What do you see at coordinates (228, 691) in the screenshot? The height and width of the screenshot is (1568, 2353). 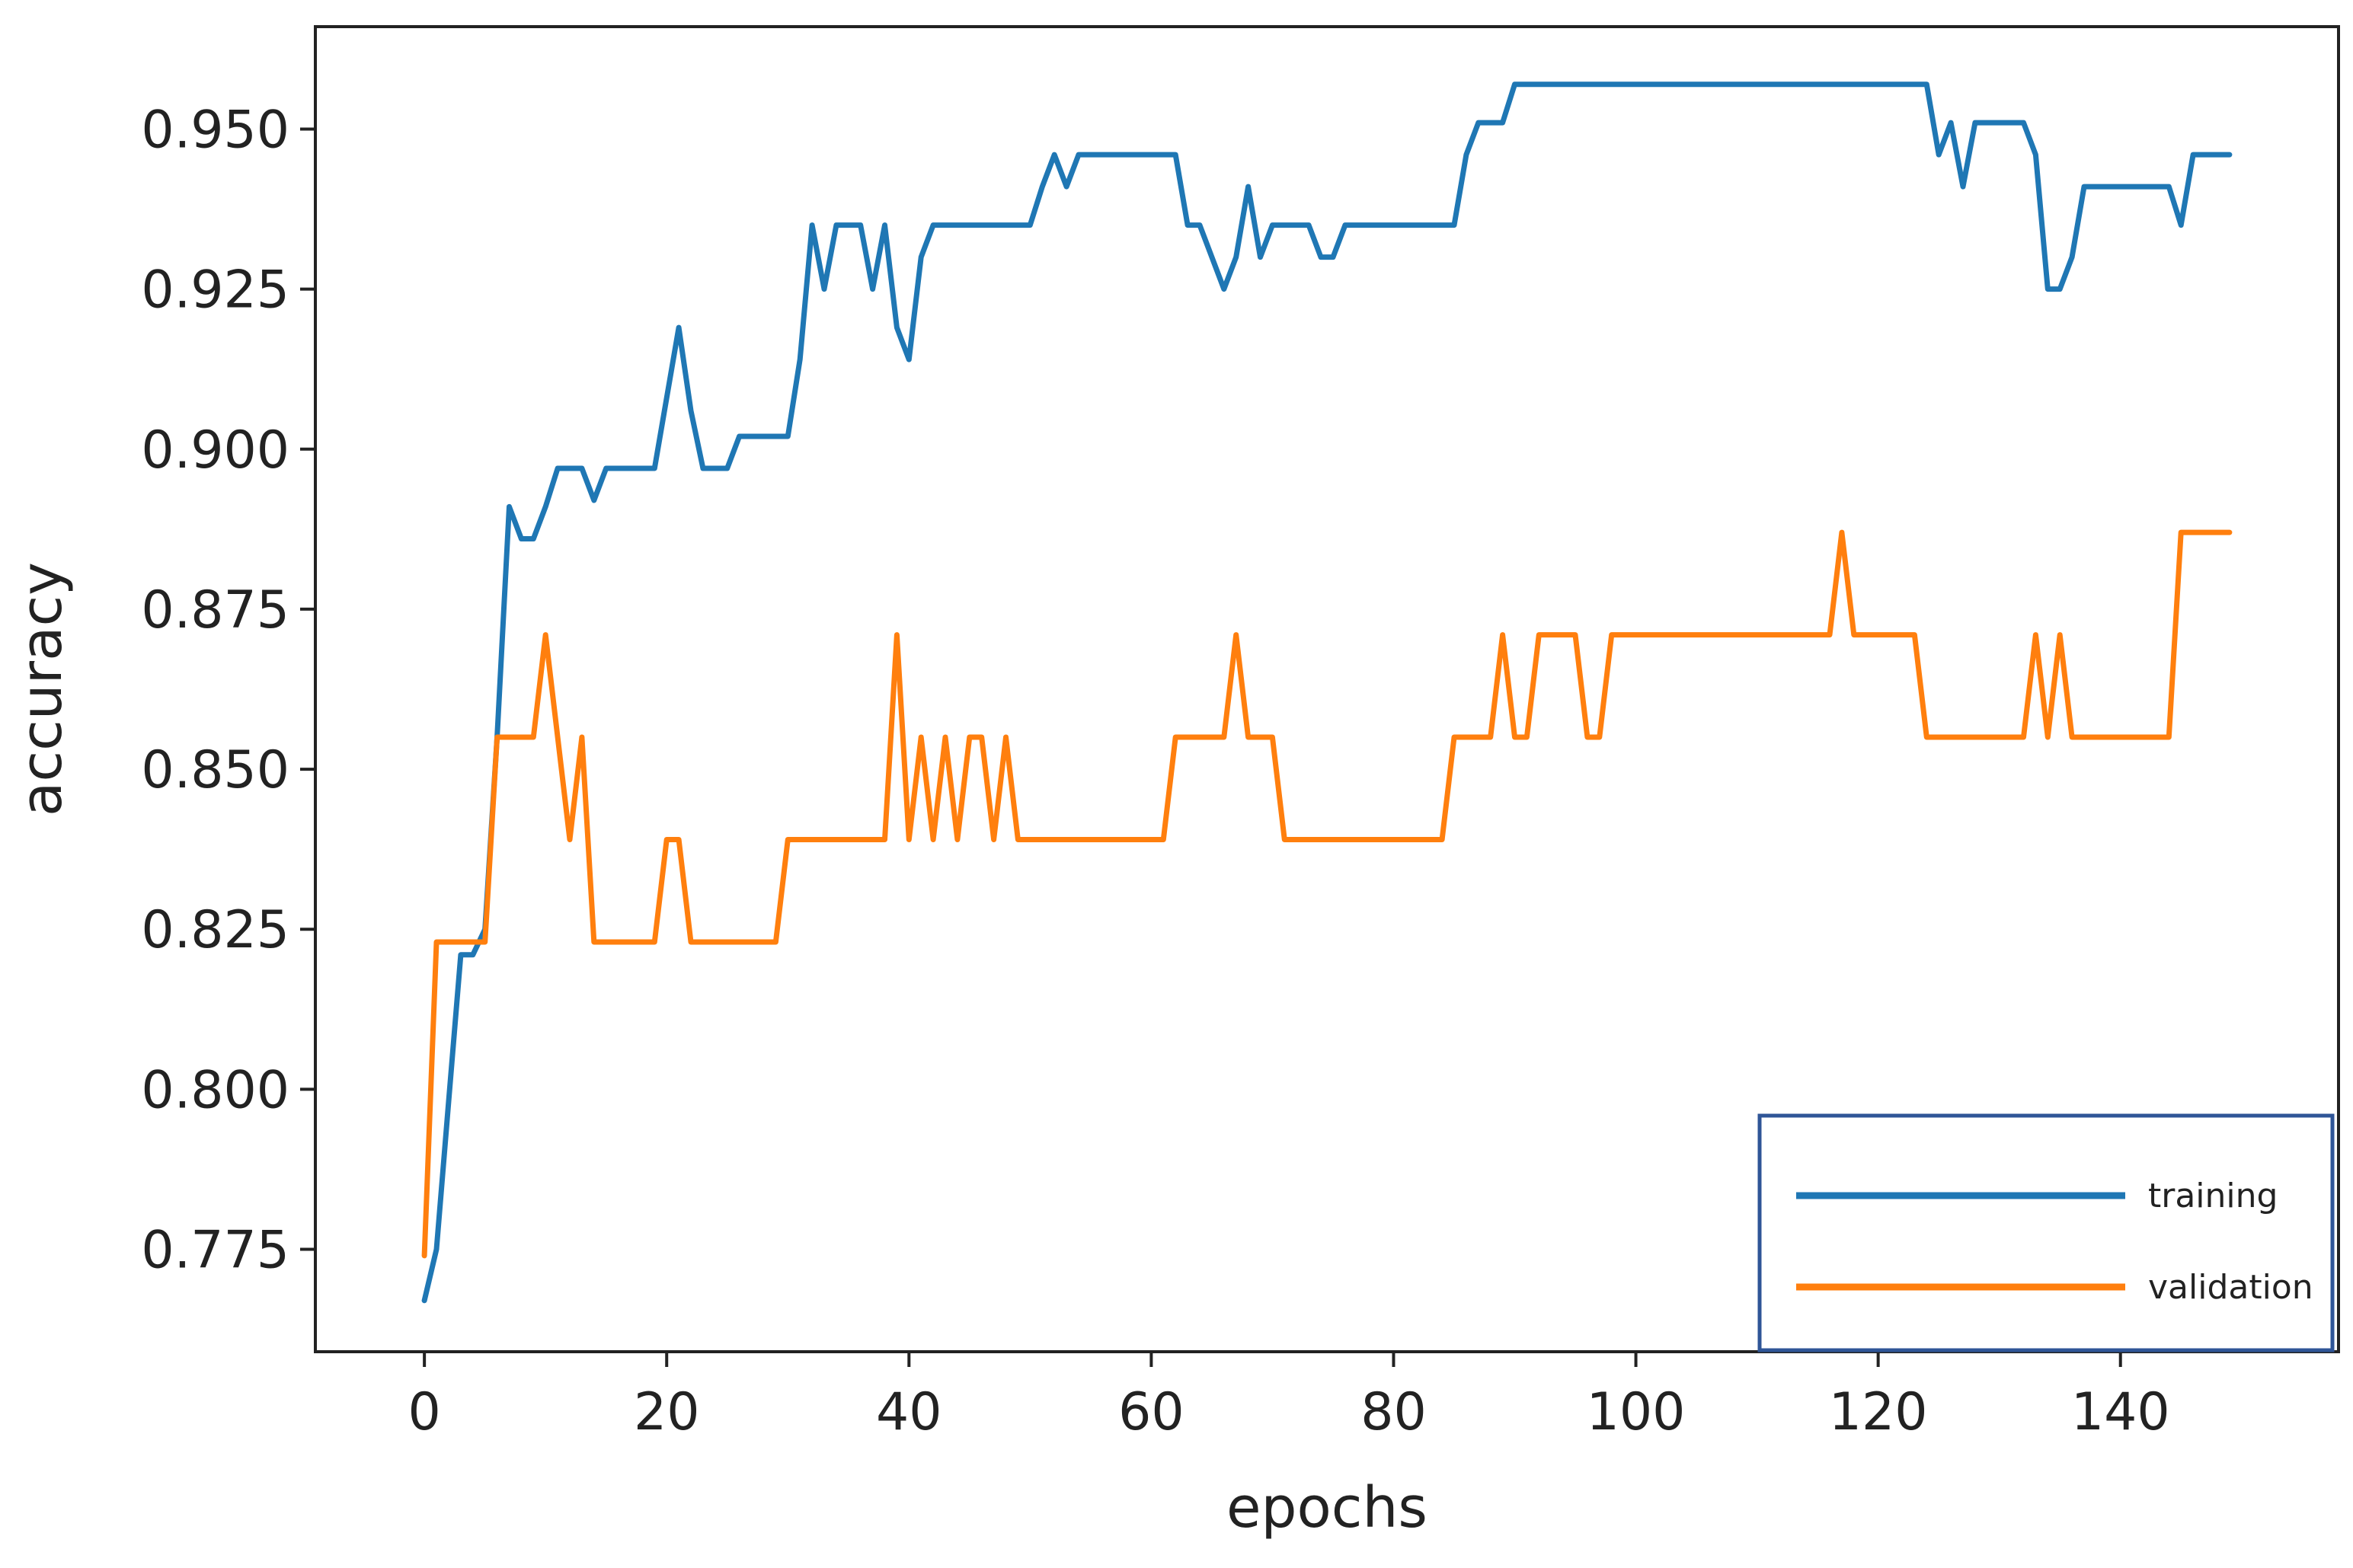 I see `y-axis-ticks: 0.775 0.800 0.825 0.850 0.875 0.900 0.925 0.950` at bounding box center [228, 691].